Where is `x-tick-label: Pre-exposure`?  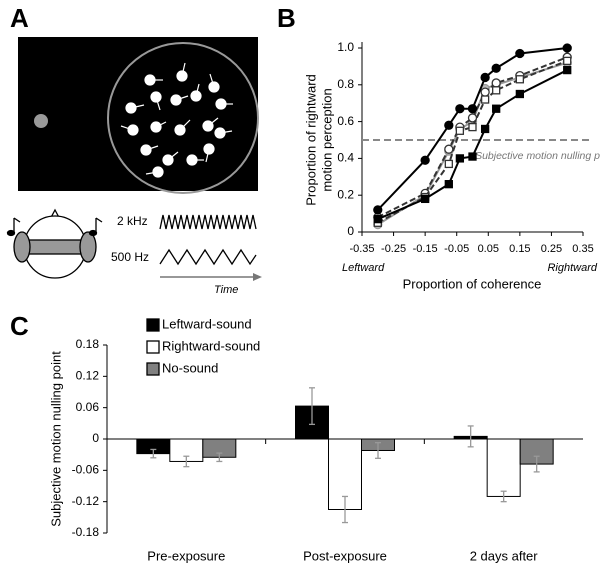
x-tick-label: Pre-exposure is located at coordinates (186, 555).